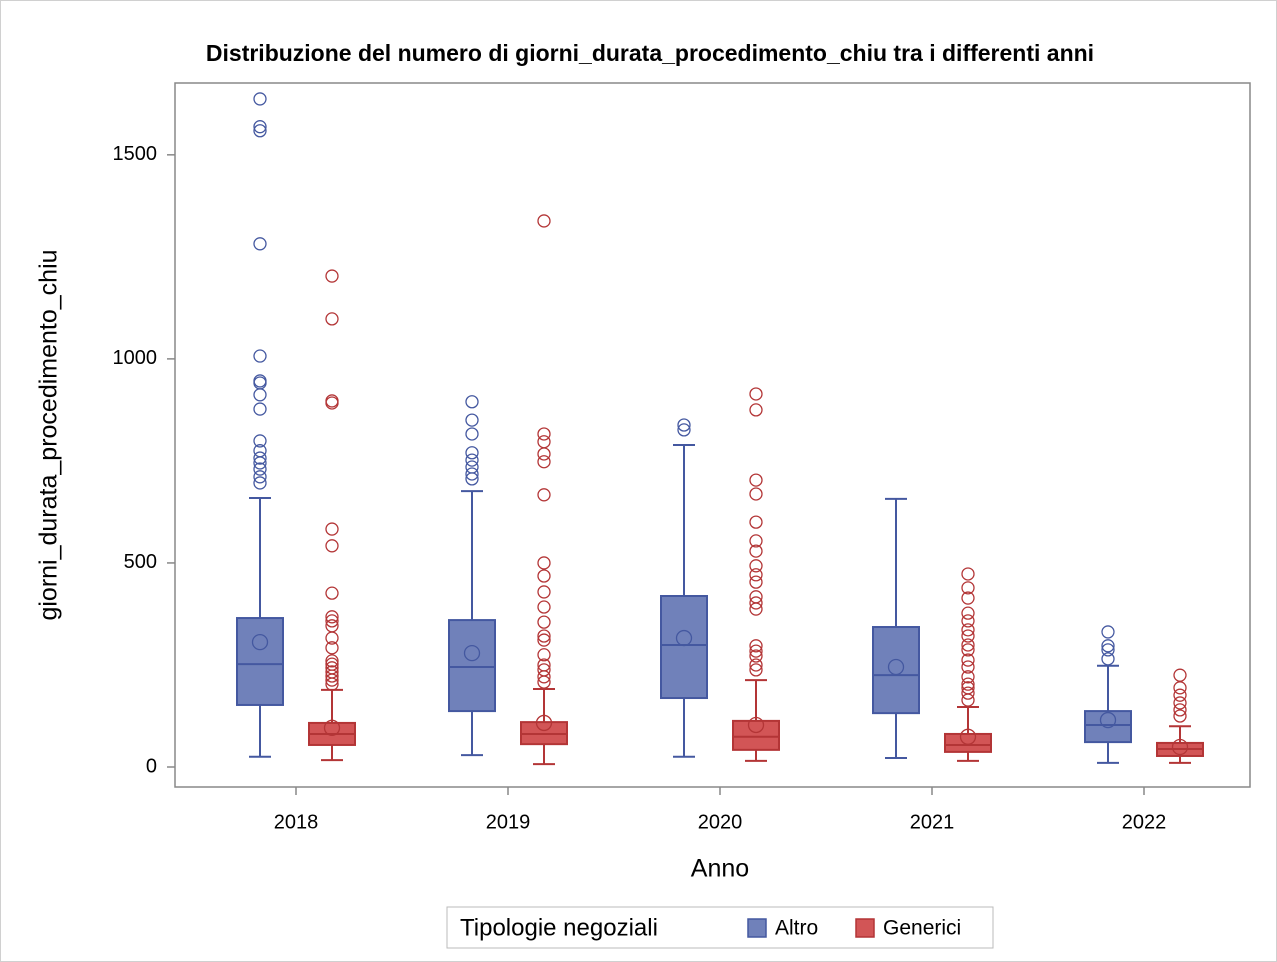 This screenshot has height=962, width=1277. Describe the element at coordinates (922, 928) in the screenshot. I see `legend-label: Generici` at that location.